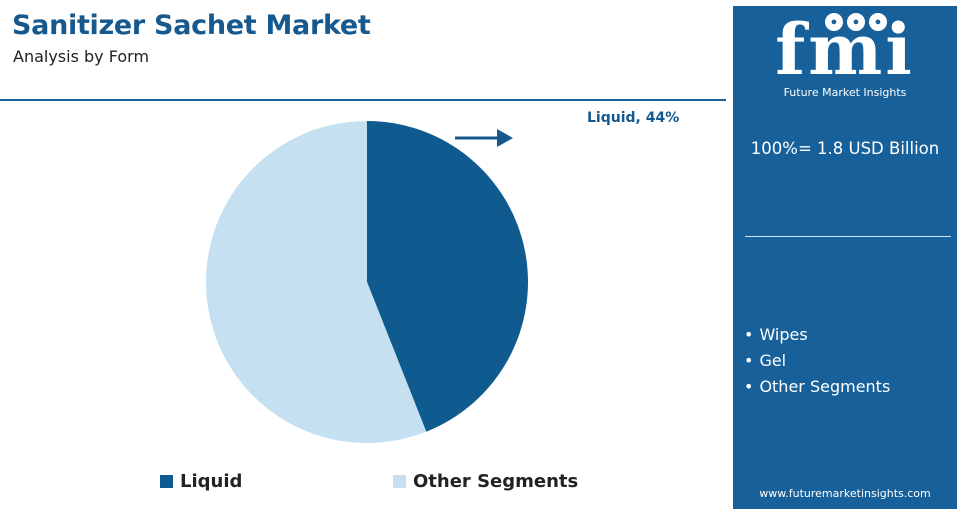 The height and width of the screenshot is (509, 957). I want to click on legend-label-other-segments: Other Segments, so click(496, 481).